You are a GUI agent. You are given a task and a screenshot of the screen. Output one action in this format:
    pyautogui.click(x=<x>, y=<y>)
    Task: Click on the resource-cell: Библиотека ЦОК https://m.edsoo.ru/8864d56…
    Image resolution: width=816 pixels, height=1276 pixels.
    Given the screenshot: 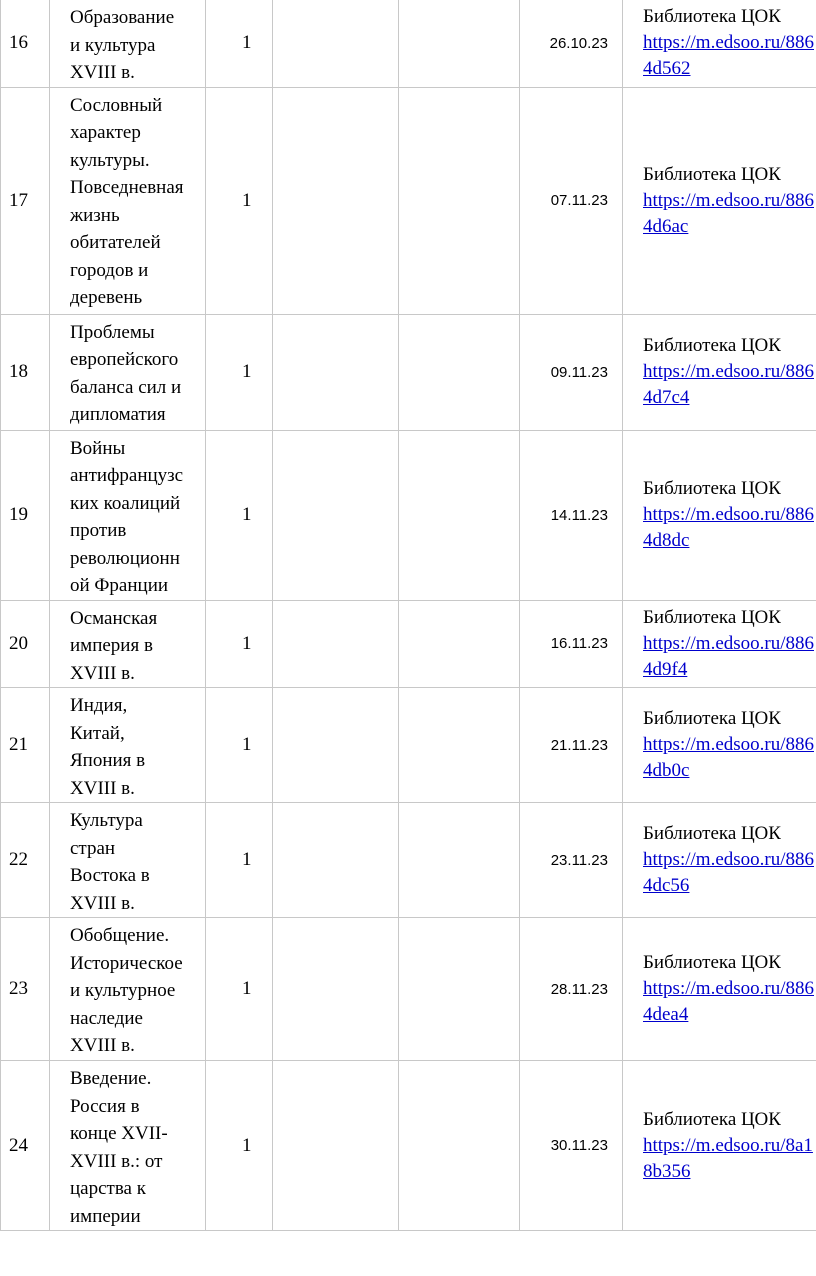 What is the action you would take?
    pyautogui.click(x=719, y=44)
    